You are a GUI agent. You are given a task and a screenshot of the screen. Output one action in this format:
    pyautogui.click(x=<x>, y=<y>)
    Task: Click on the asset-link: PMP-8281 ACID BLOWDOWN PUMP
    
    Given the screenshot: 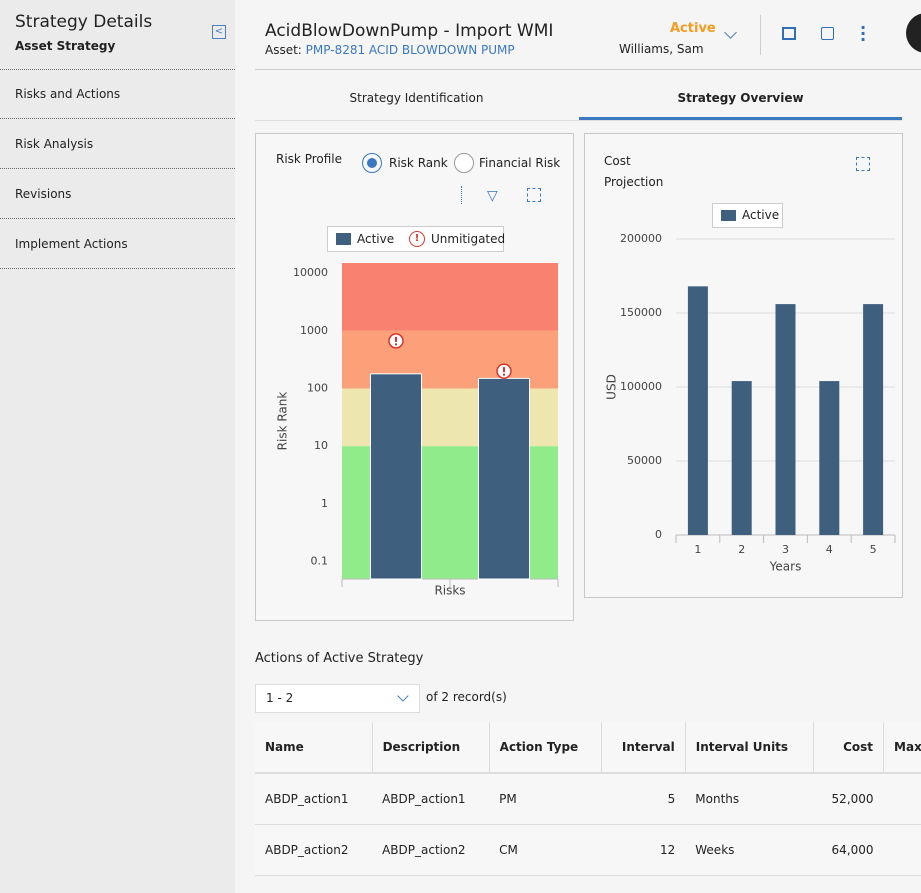 What is the action you would take?
    pyautogui.click(x=410, y=50)
    